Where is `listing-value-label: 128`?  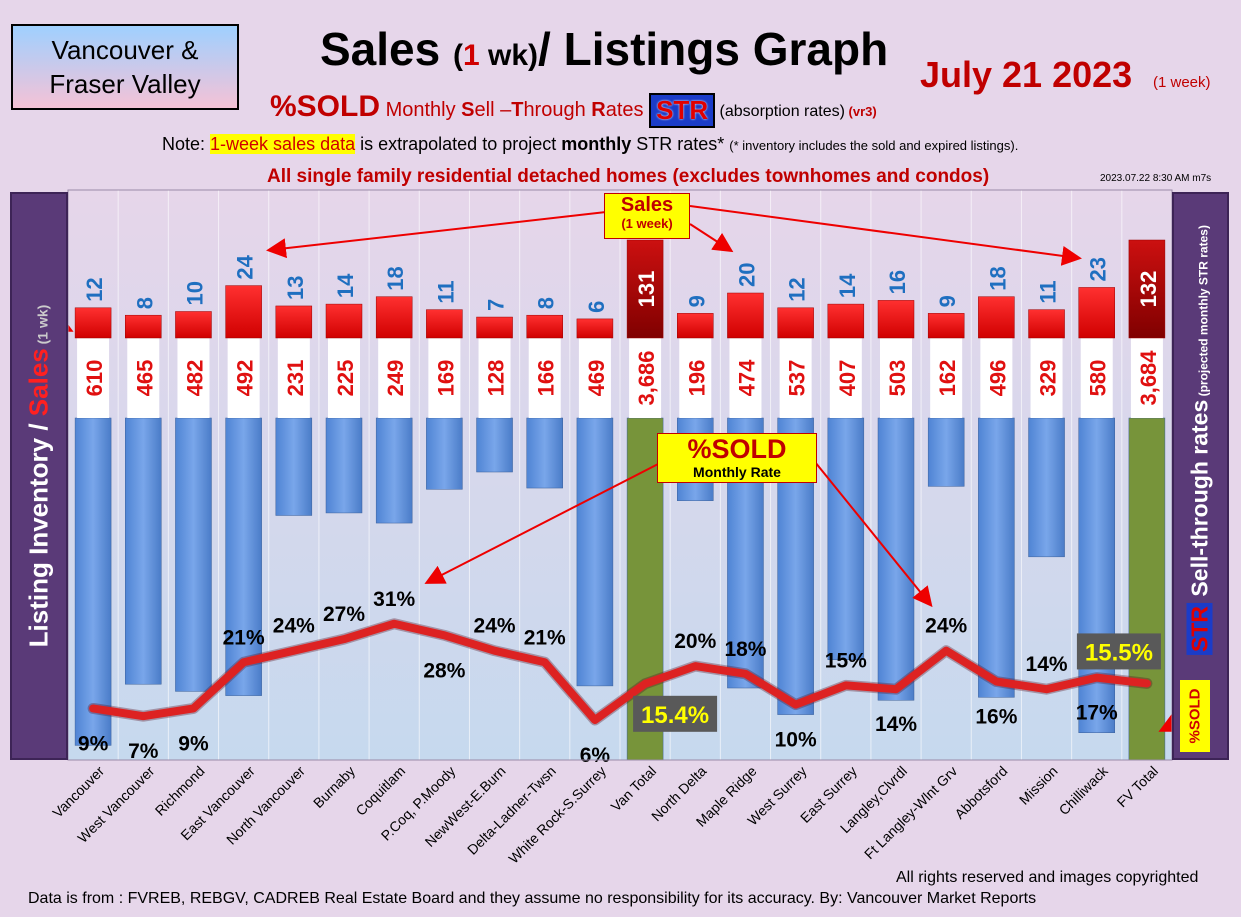
listing-value-label: 128 is located at coordinates (496, 378).